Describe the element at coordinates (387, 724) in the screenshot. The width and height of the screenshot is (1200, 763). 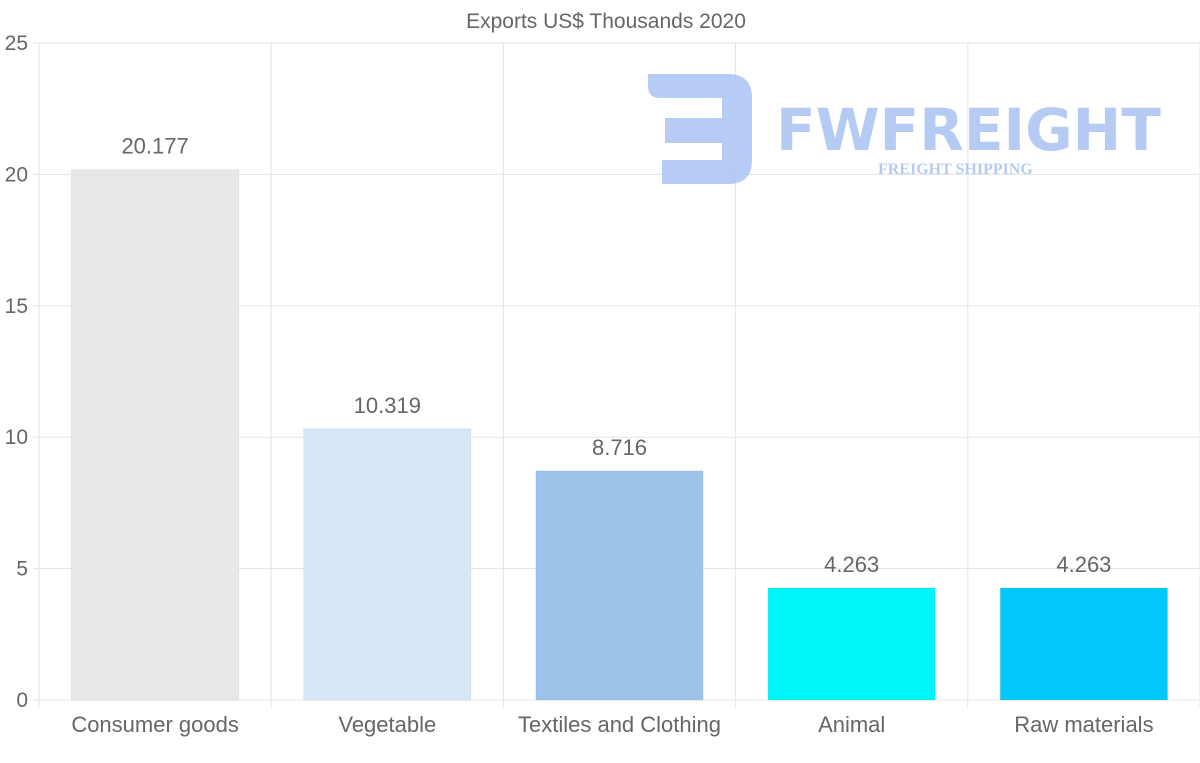
I see `x-tick-label: Vegetable` at that location.